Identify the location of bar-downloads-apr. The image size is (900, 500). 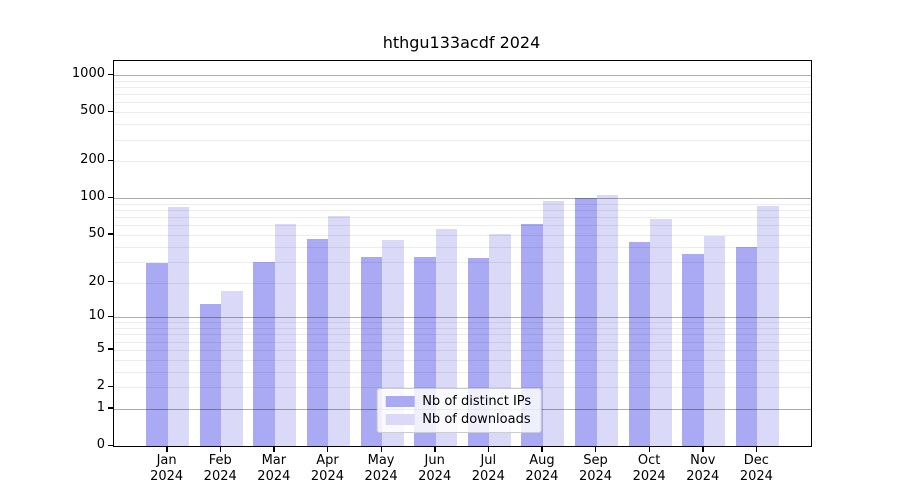
(339, 330).